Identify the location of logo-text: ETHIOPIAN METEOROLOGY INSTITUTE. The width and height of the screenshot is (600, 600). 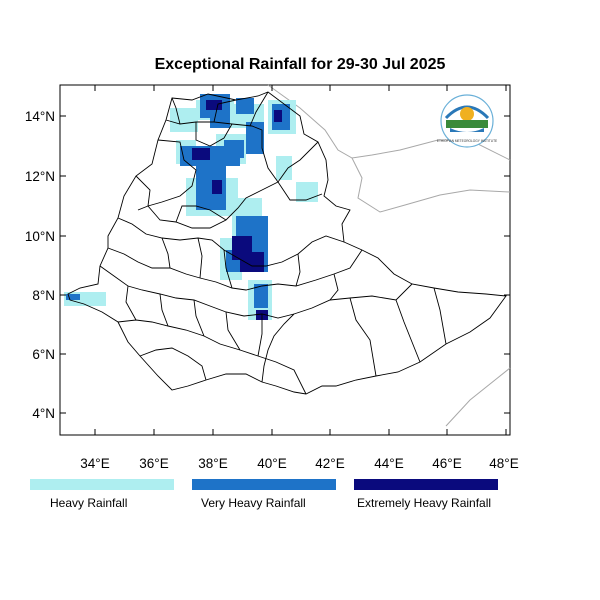
(467, 141).